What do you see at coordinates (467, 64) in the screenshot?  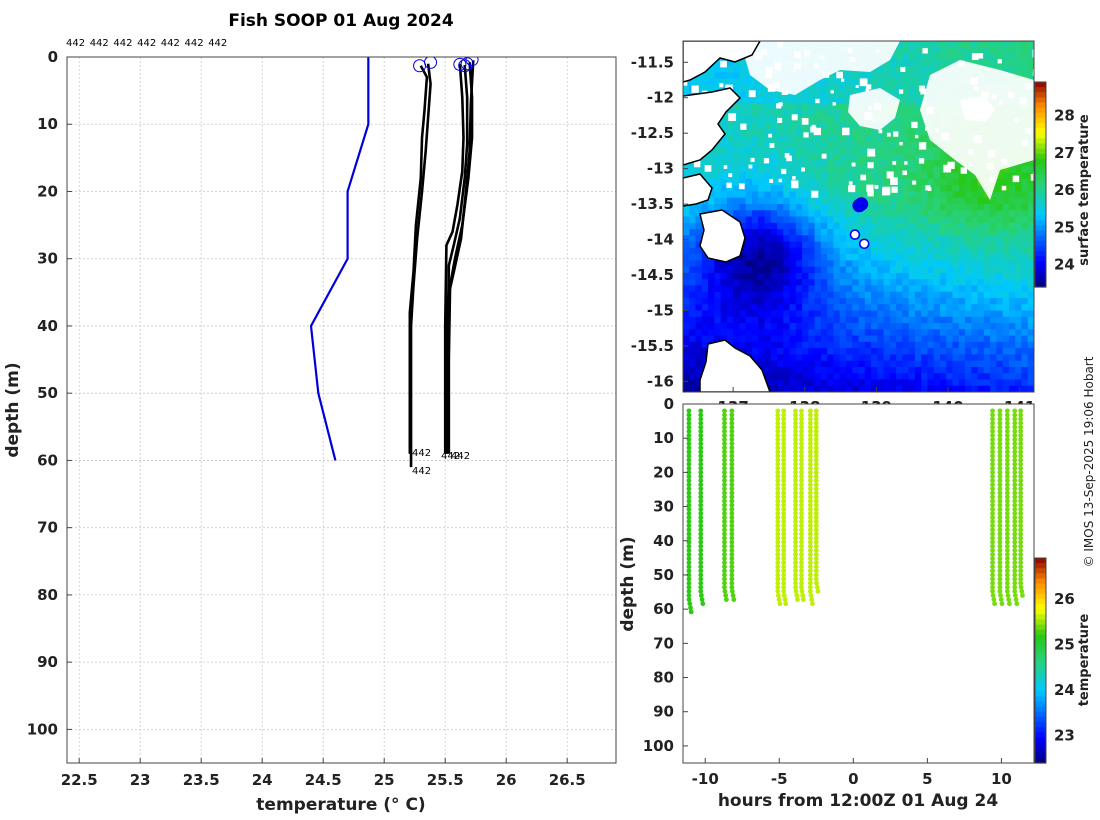 I see `profile-start-marker` at bounding box center [467, 64].